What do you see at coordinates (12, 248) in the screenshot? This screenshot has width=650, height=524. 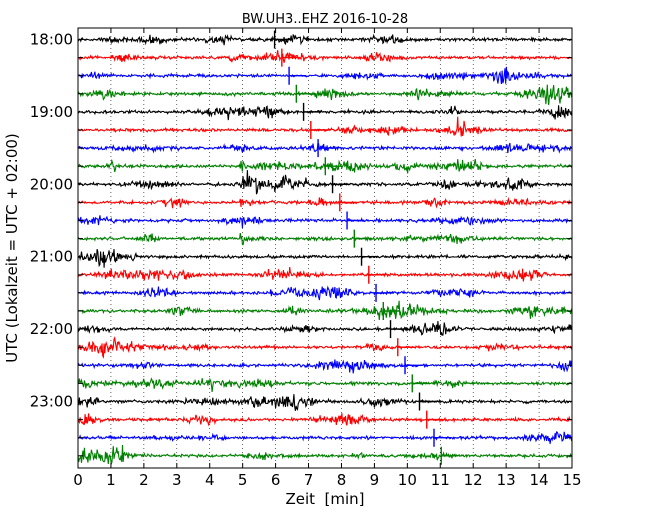 I see `y-axis-label: UTC (Lokalzeit = UTC + 02:00)` at bounding box center [12, 248].